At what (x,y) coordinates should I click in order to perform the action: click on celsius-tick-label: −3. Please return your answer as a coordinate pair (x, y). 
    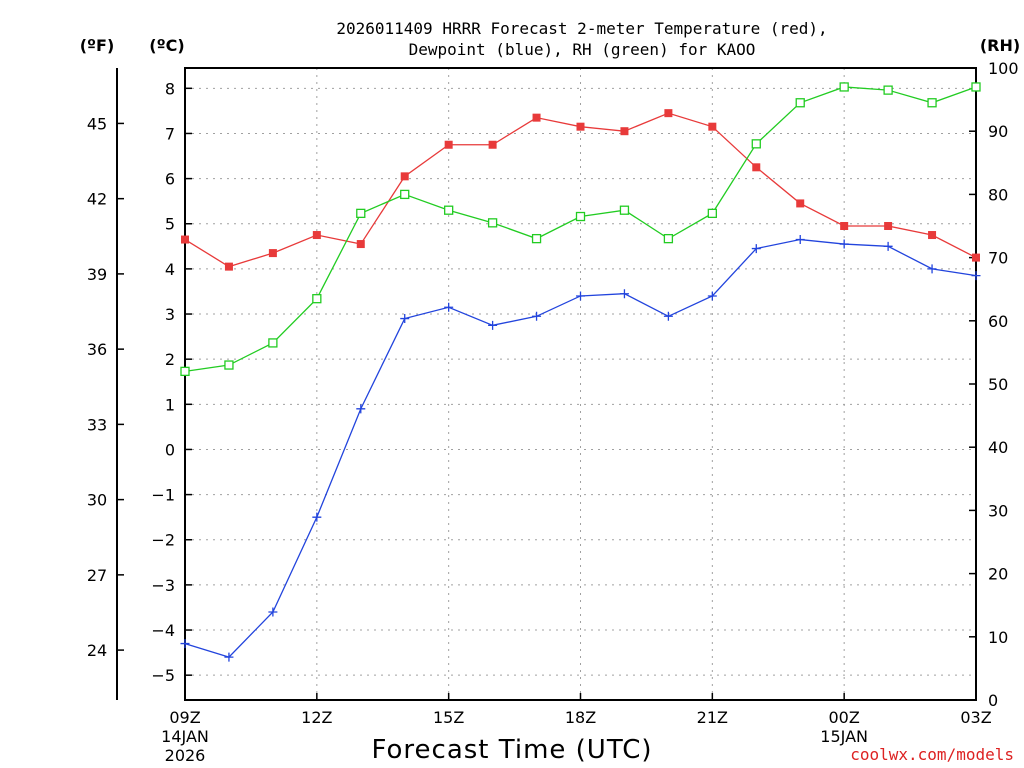
    Looking at the image, I should click on (163, 585).